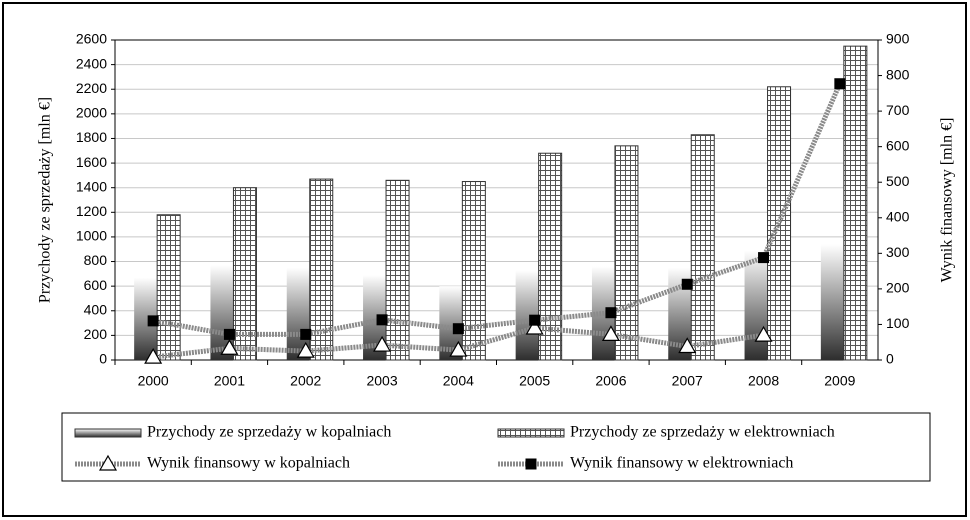 This screenshot has height=520, width=970. Describe the element at coordinates (898, 110) in the screenshot. I see `y2-tick-label: 700` at that location.